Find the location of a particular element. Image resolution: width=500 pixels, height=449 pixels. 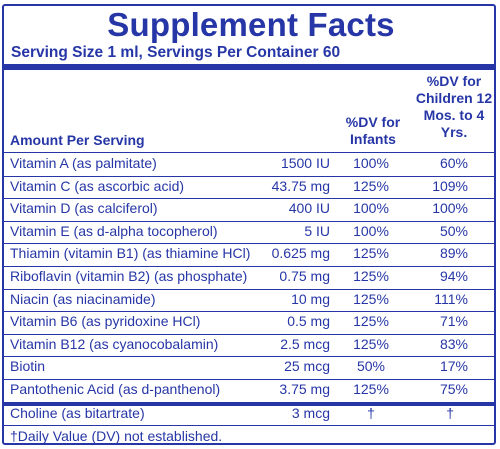

header-infants-text: %DV for Infants is located at coordinates (373, 130).